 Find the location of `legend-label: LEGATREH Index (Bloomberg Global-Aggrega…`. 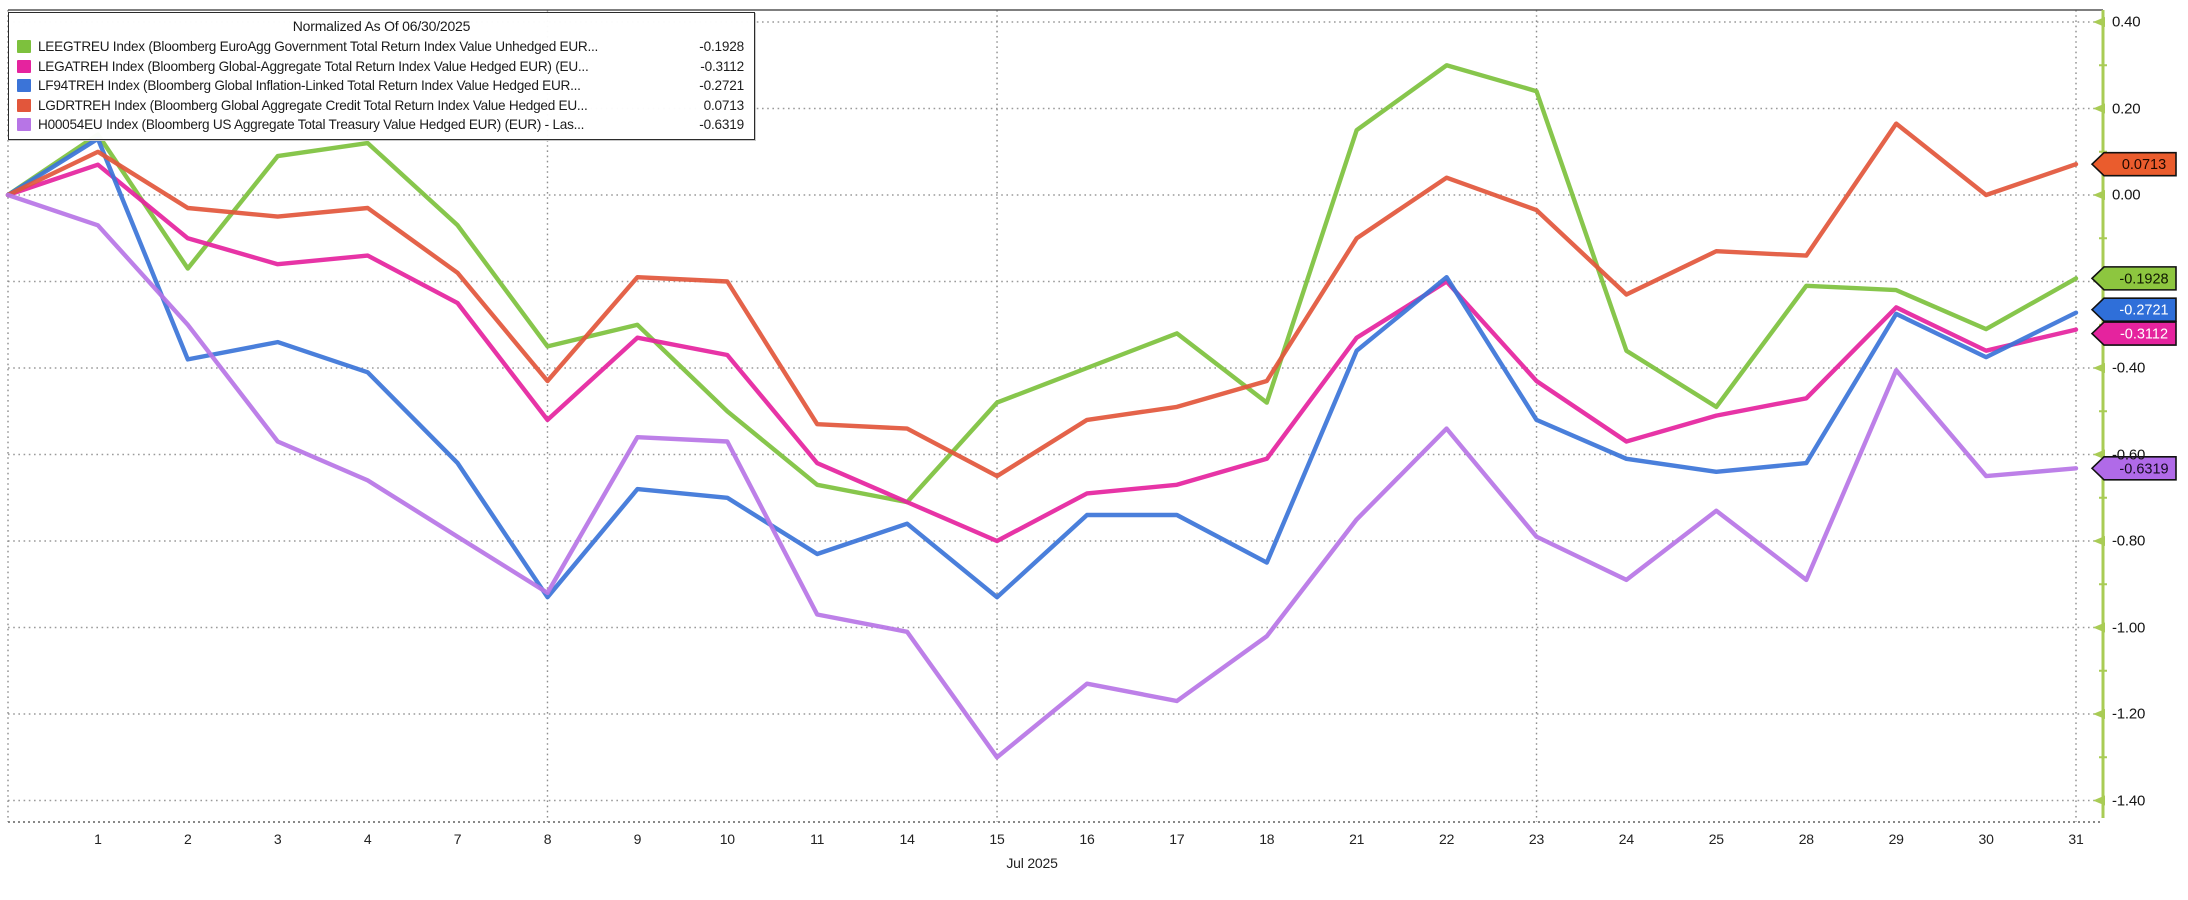

legend-label: LEGATREH Index (Bloomberg Global-Aggrega… is located at coordinates (313, 66).